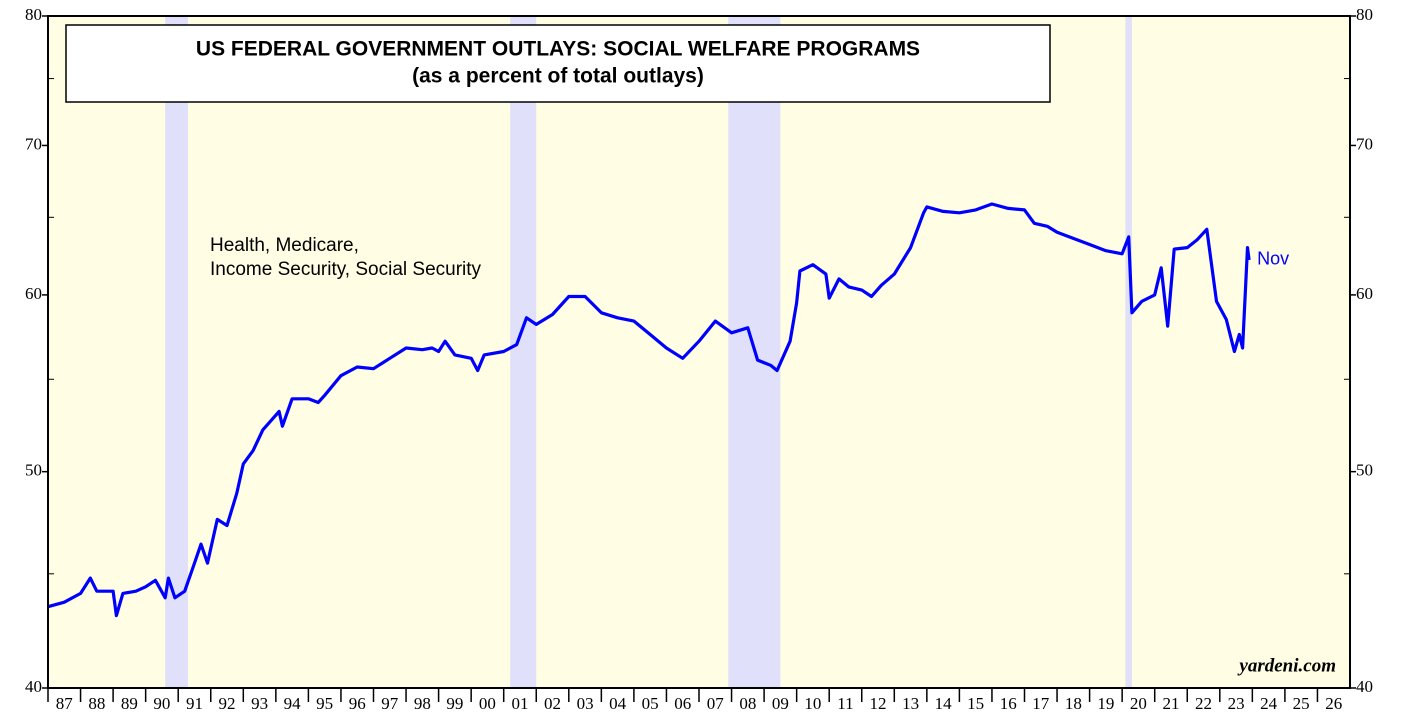 The width and height of the screenshot is (1408, 719). What do you see at coordinates (1333, 703) in the screenshot?
I see `x-tick-label: 26` at bounding box center [1333, 703].